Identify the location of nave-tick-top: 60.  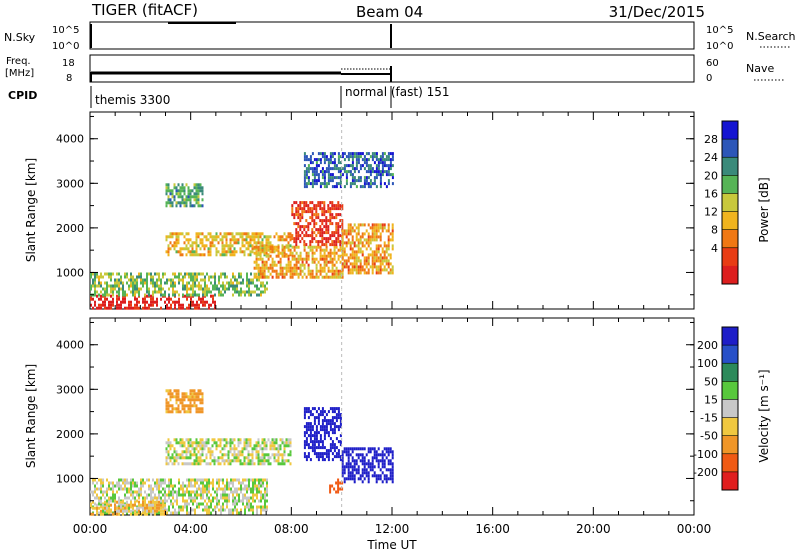
(712, 63).